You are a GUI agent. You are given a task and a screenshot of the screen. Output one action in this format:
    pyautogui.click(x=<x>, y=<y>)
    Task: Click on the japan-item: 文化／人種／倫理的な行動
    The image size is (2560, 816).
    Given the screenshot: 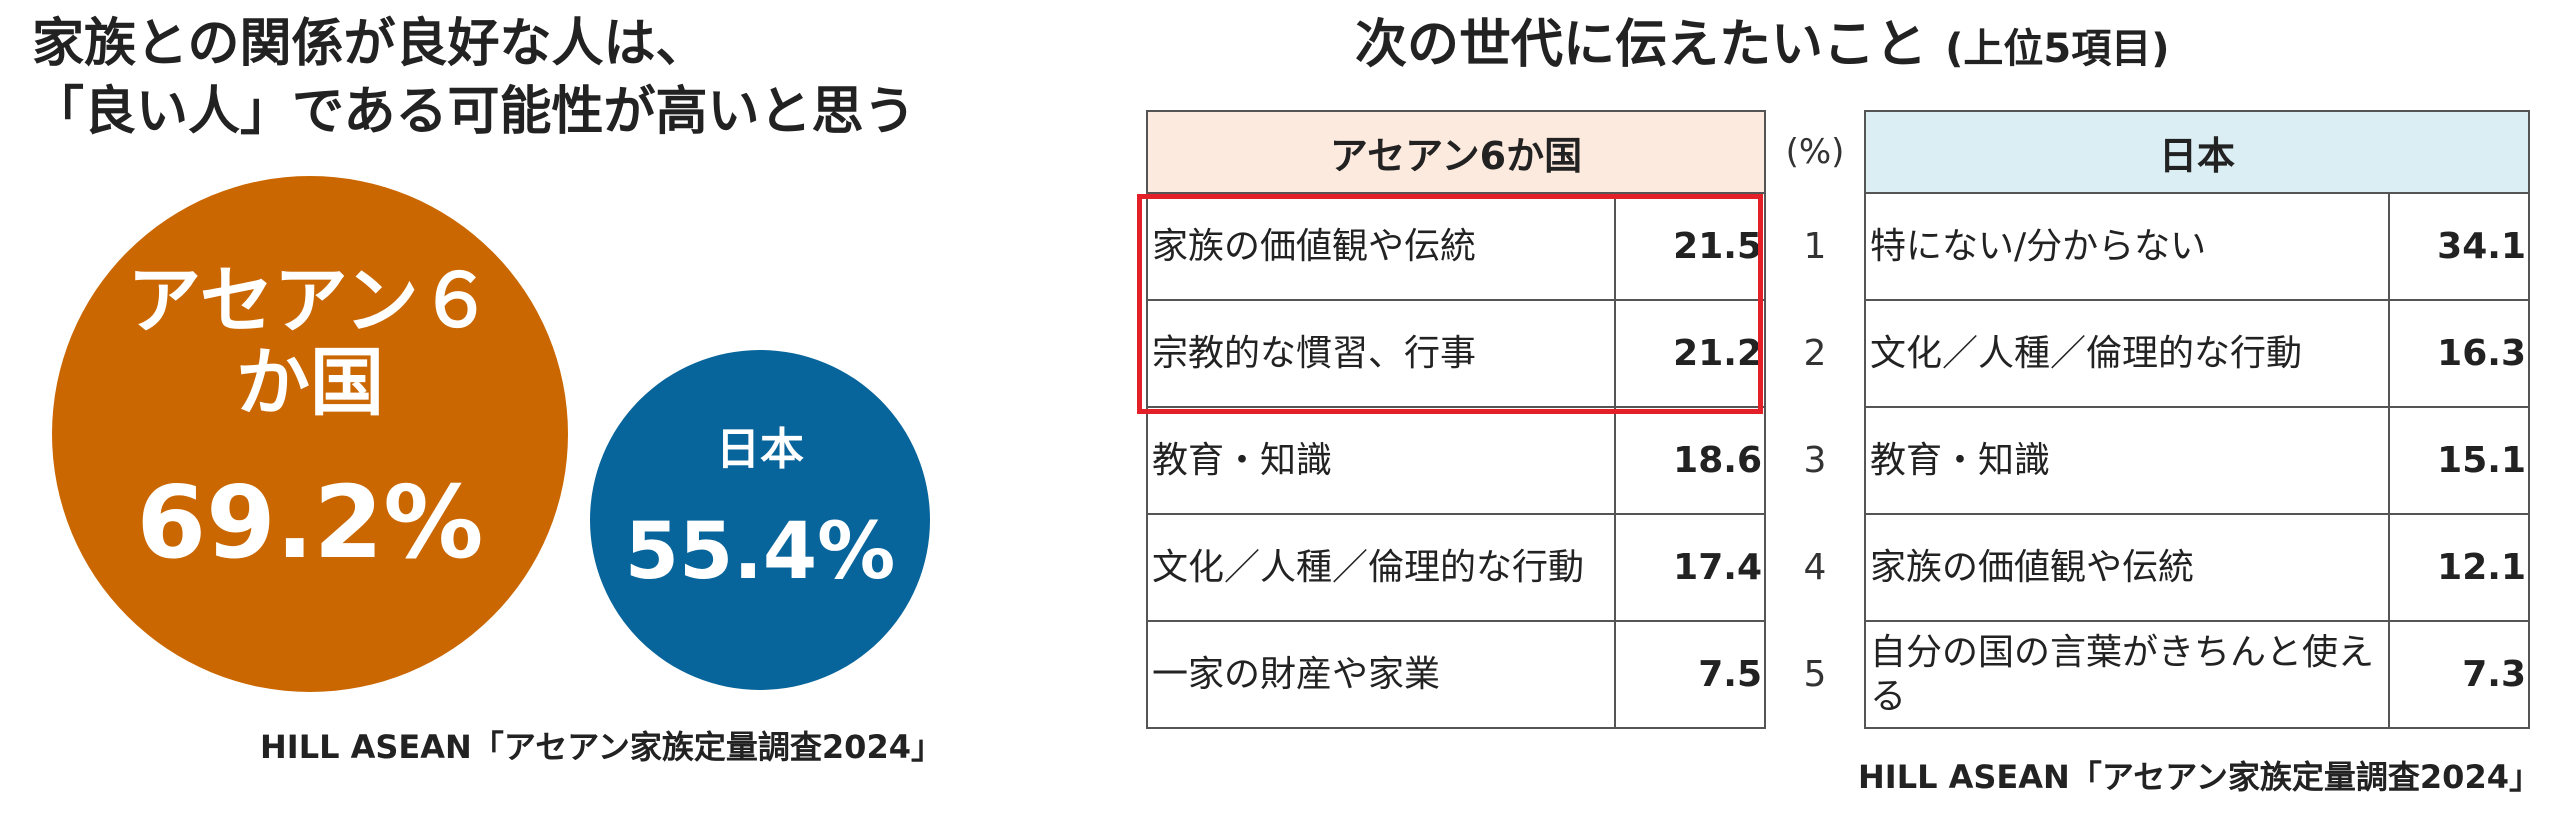 What is the action you would take?
    pyautogui.click(x=2127, y=353)
    